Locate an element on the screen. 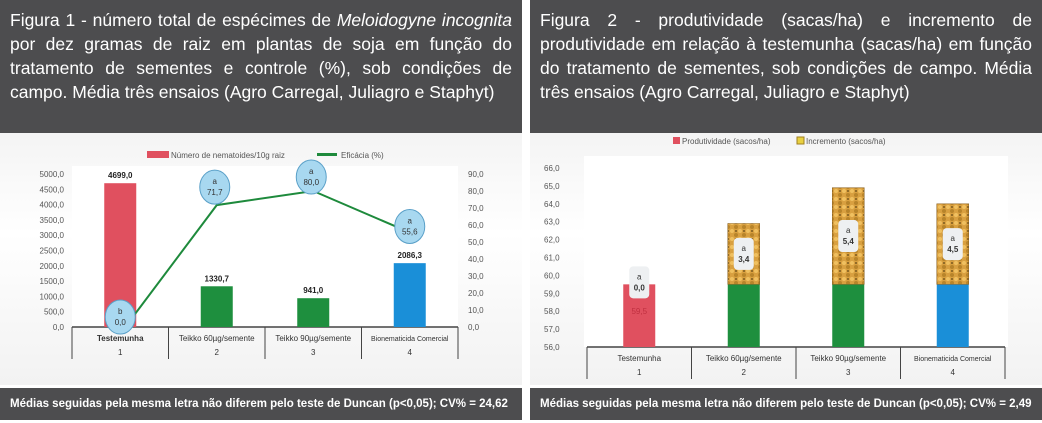  plot-area is located at coordinates (265, 246).